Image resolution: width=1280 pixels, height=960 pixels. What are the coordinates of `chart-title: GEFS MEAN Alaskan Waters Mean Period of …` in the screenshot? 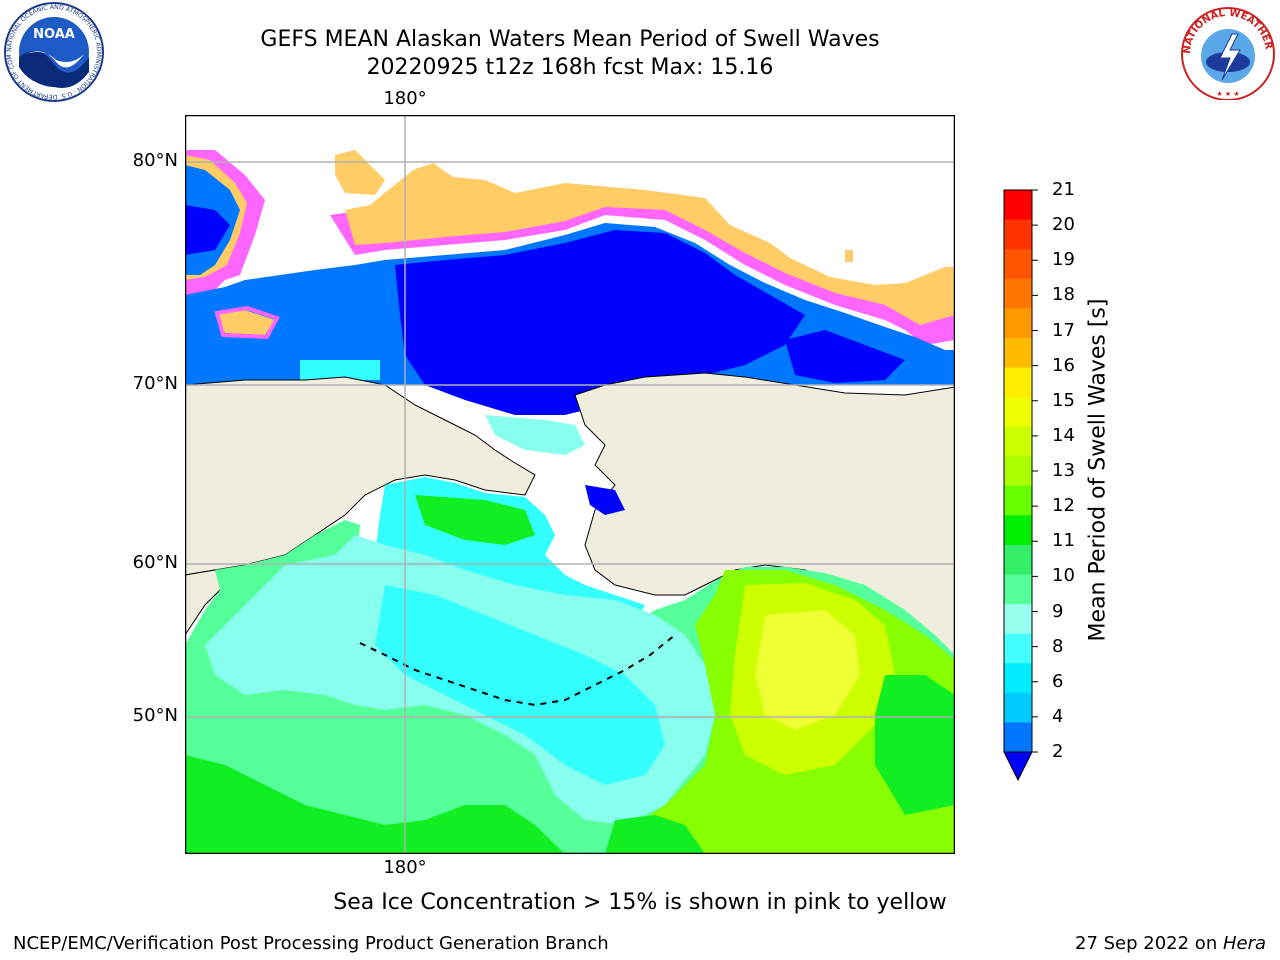 It's located at (570, 39).